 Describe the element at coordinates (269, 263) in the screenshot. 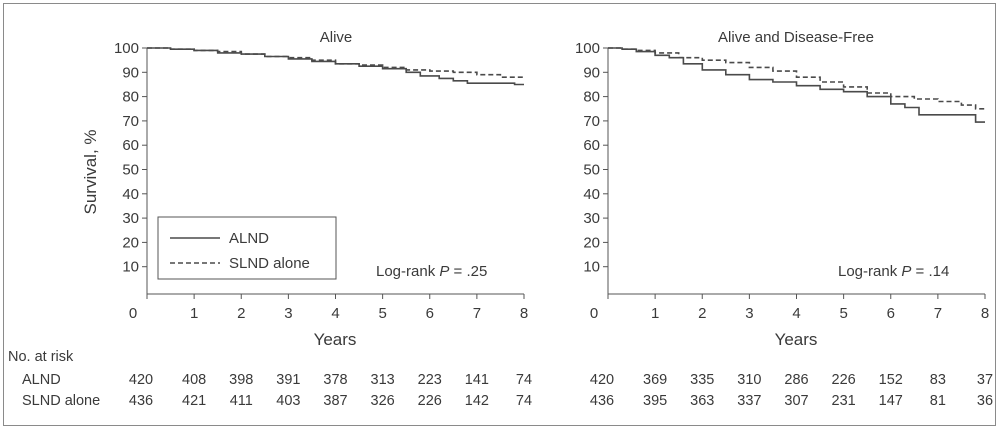

I see `legend-label-slnd: SLND alone` at that location.